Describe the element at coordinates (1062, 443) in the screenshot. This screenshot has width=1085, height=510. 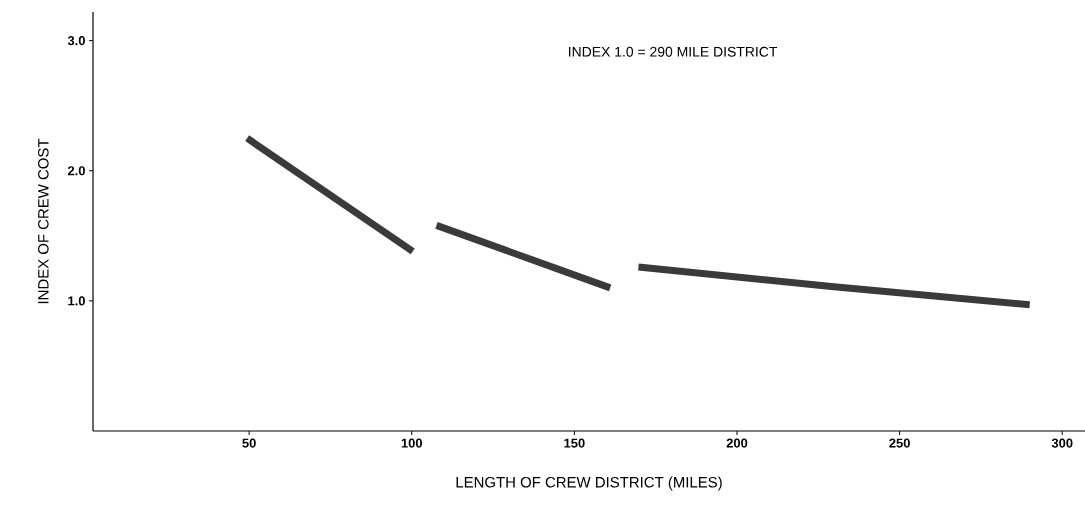
I see `x-tick-label: 300` at that location.